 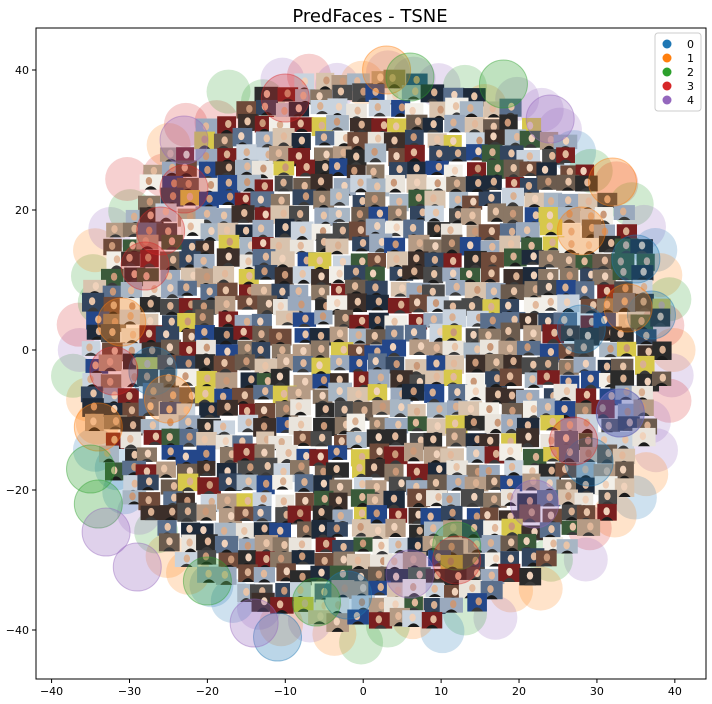 What do you see at coordinates (597, 691) in the screenshot?
I see `x-tick-label: 30` at bounding box center [597, 691].